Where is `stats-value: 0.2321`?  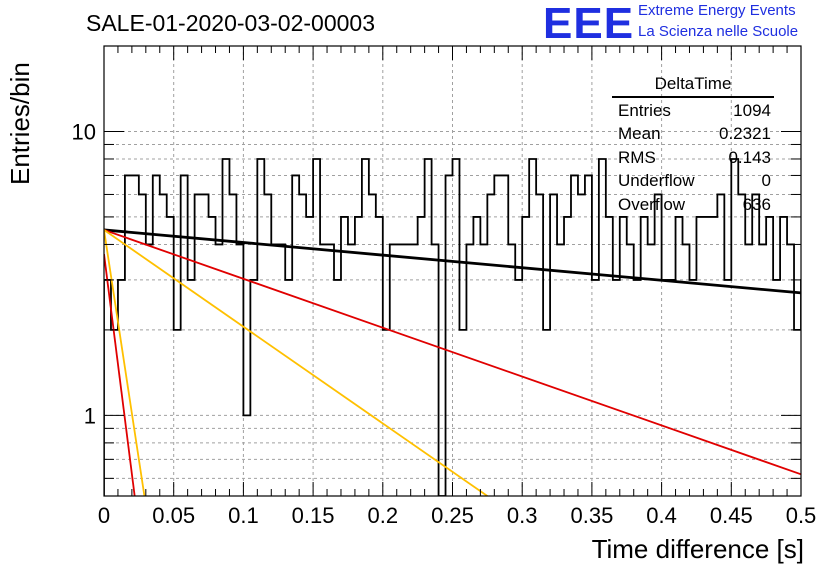
stats-value: 0.2321 is located at coordinates (745, 133).